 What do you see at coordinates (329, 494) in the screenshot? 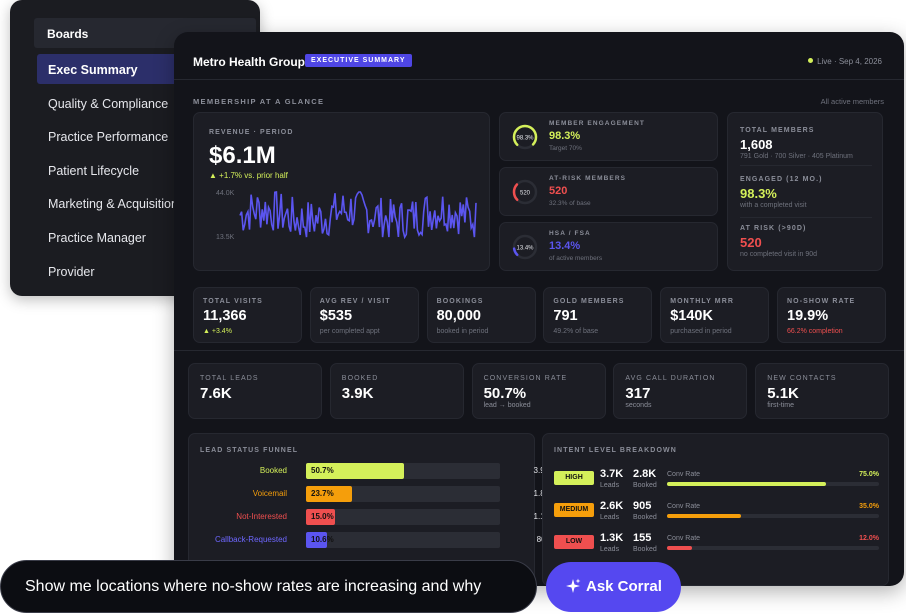
I see `funnel-bar: 23.7%` at bounding box center [329, 494].